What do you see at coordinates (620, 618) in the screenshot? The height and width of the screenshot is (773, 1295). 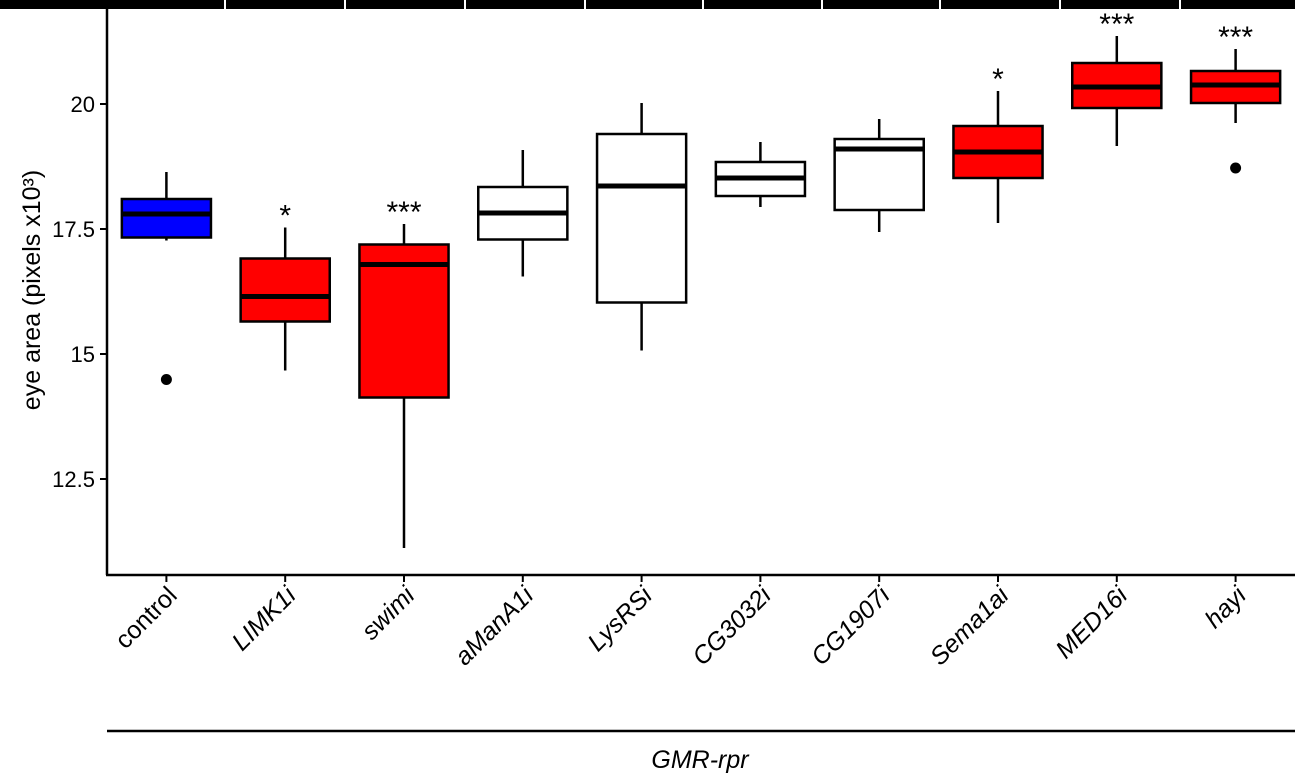 I see `x-tick-label: LysRSi` at bounding box center [620, 618].